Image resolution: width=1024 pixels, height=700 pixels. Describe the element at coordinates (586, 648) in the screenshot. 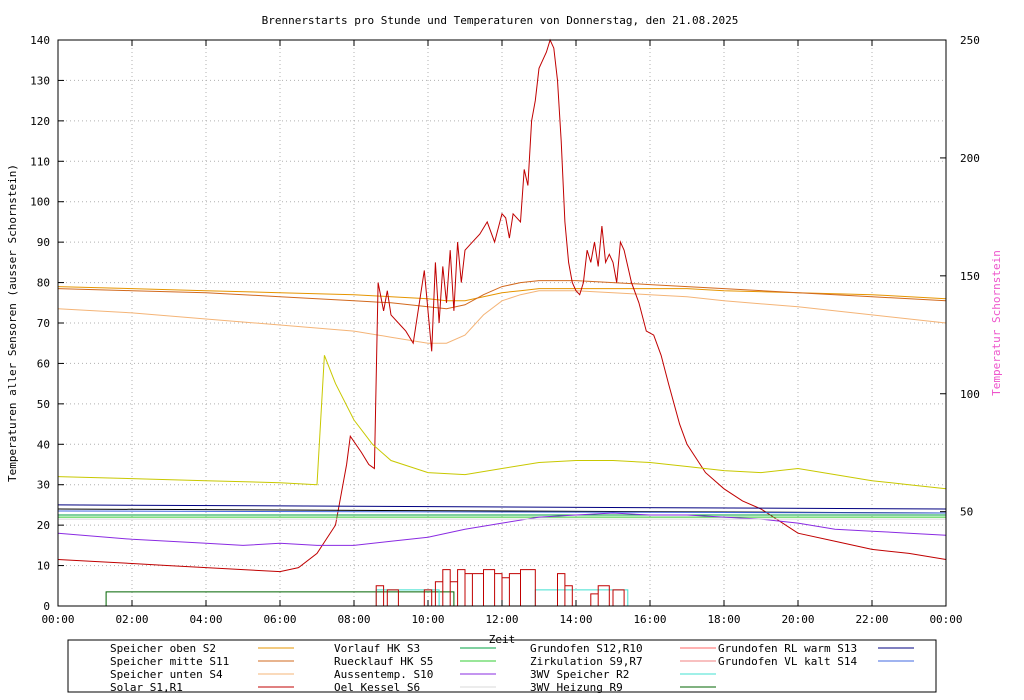

I see `legend-label: Grundofen S12,R10` at that location.